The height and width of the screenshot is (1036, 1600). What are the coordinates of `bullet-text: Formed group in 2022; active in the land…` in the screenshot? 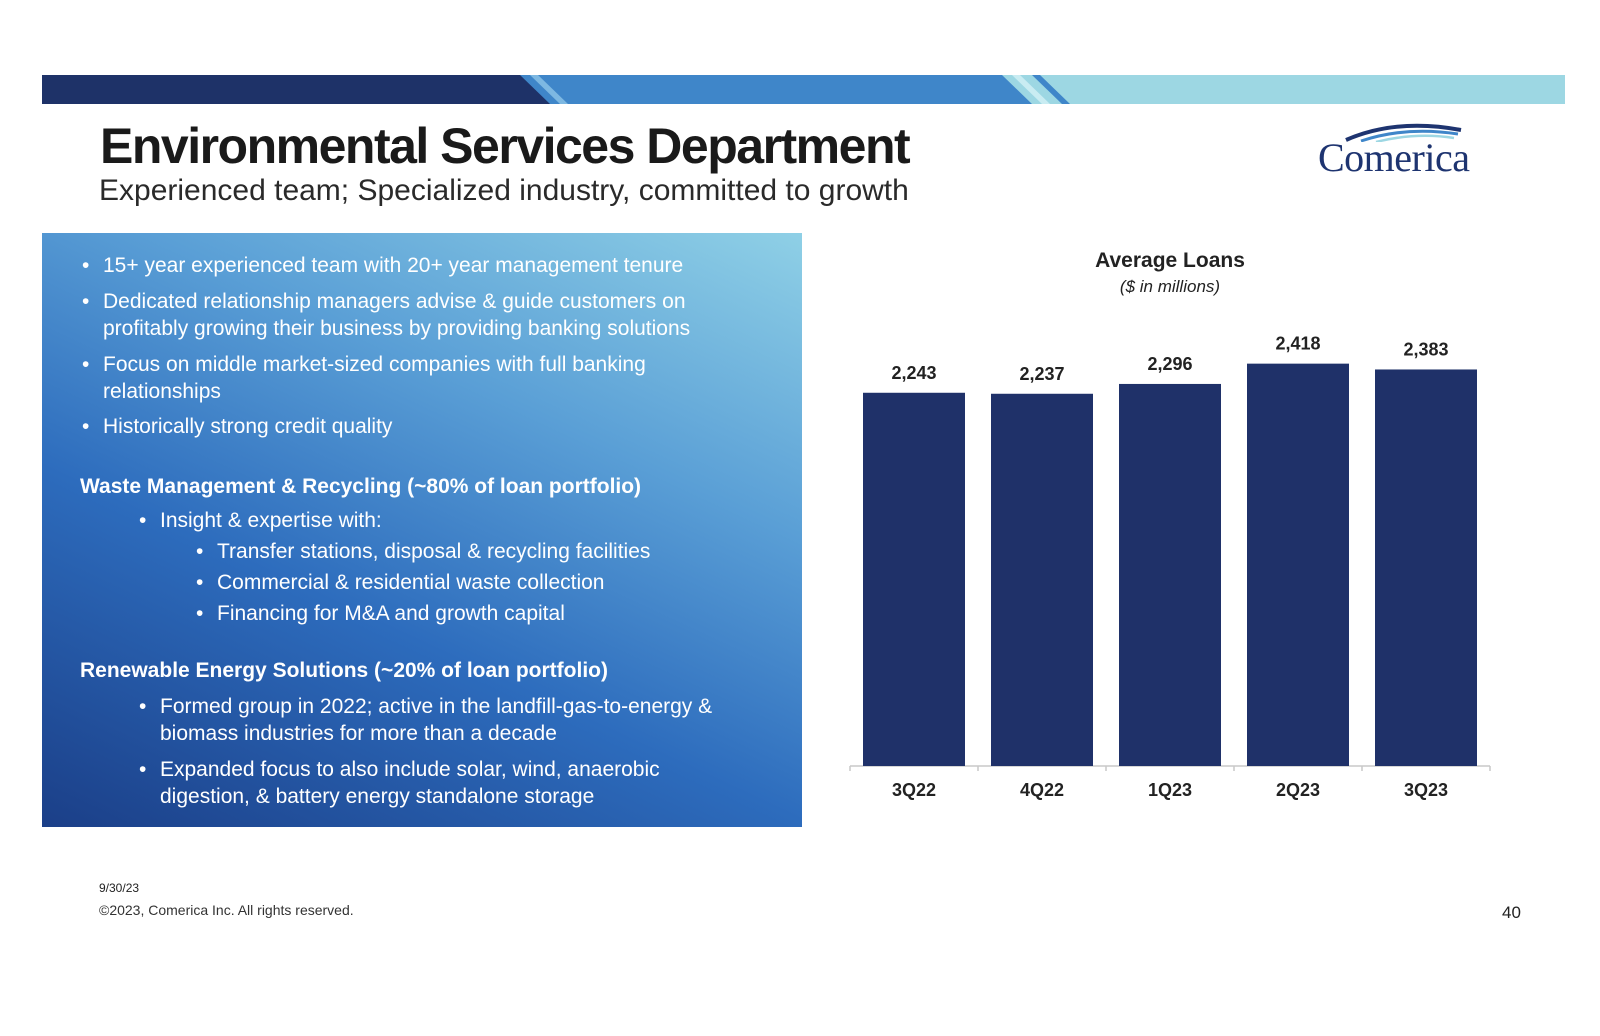 It's located at (436, 720).